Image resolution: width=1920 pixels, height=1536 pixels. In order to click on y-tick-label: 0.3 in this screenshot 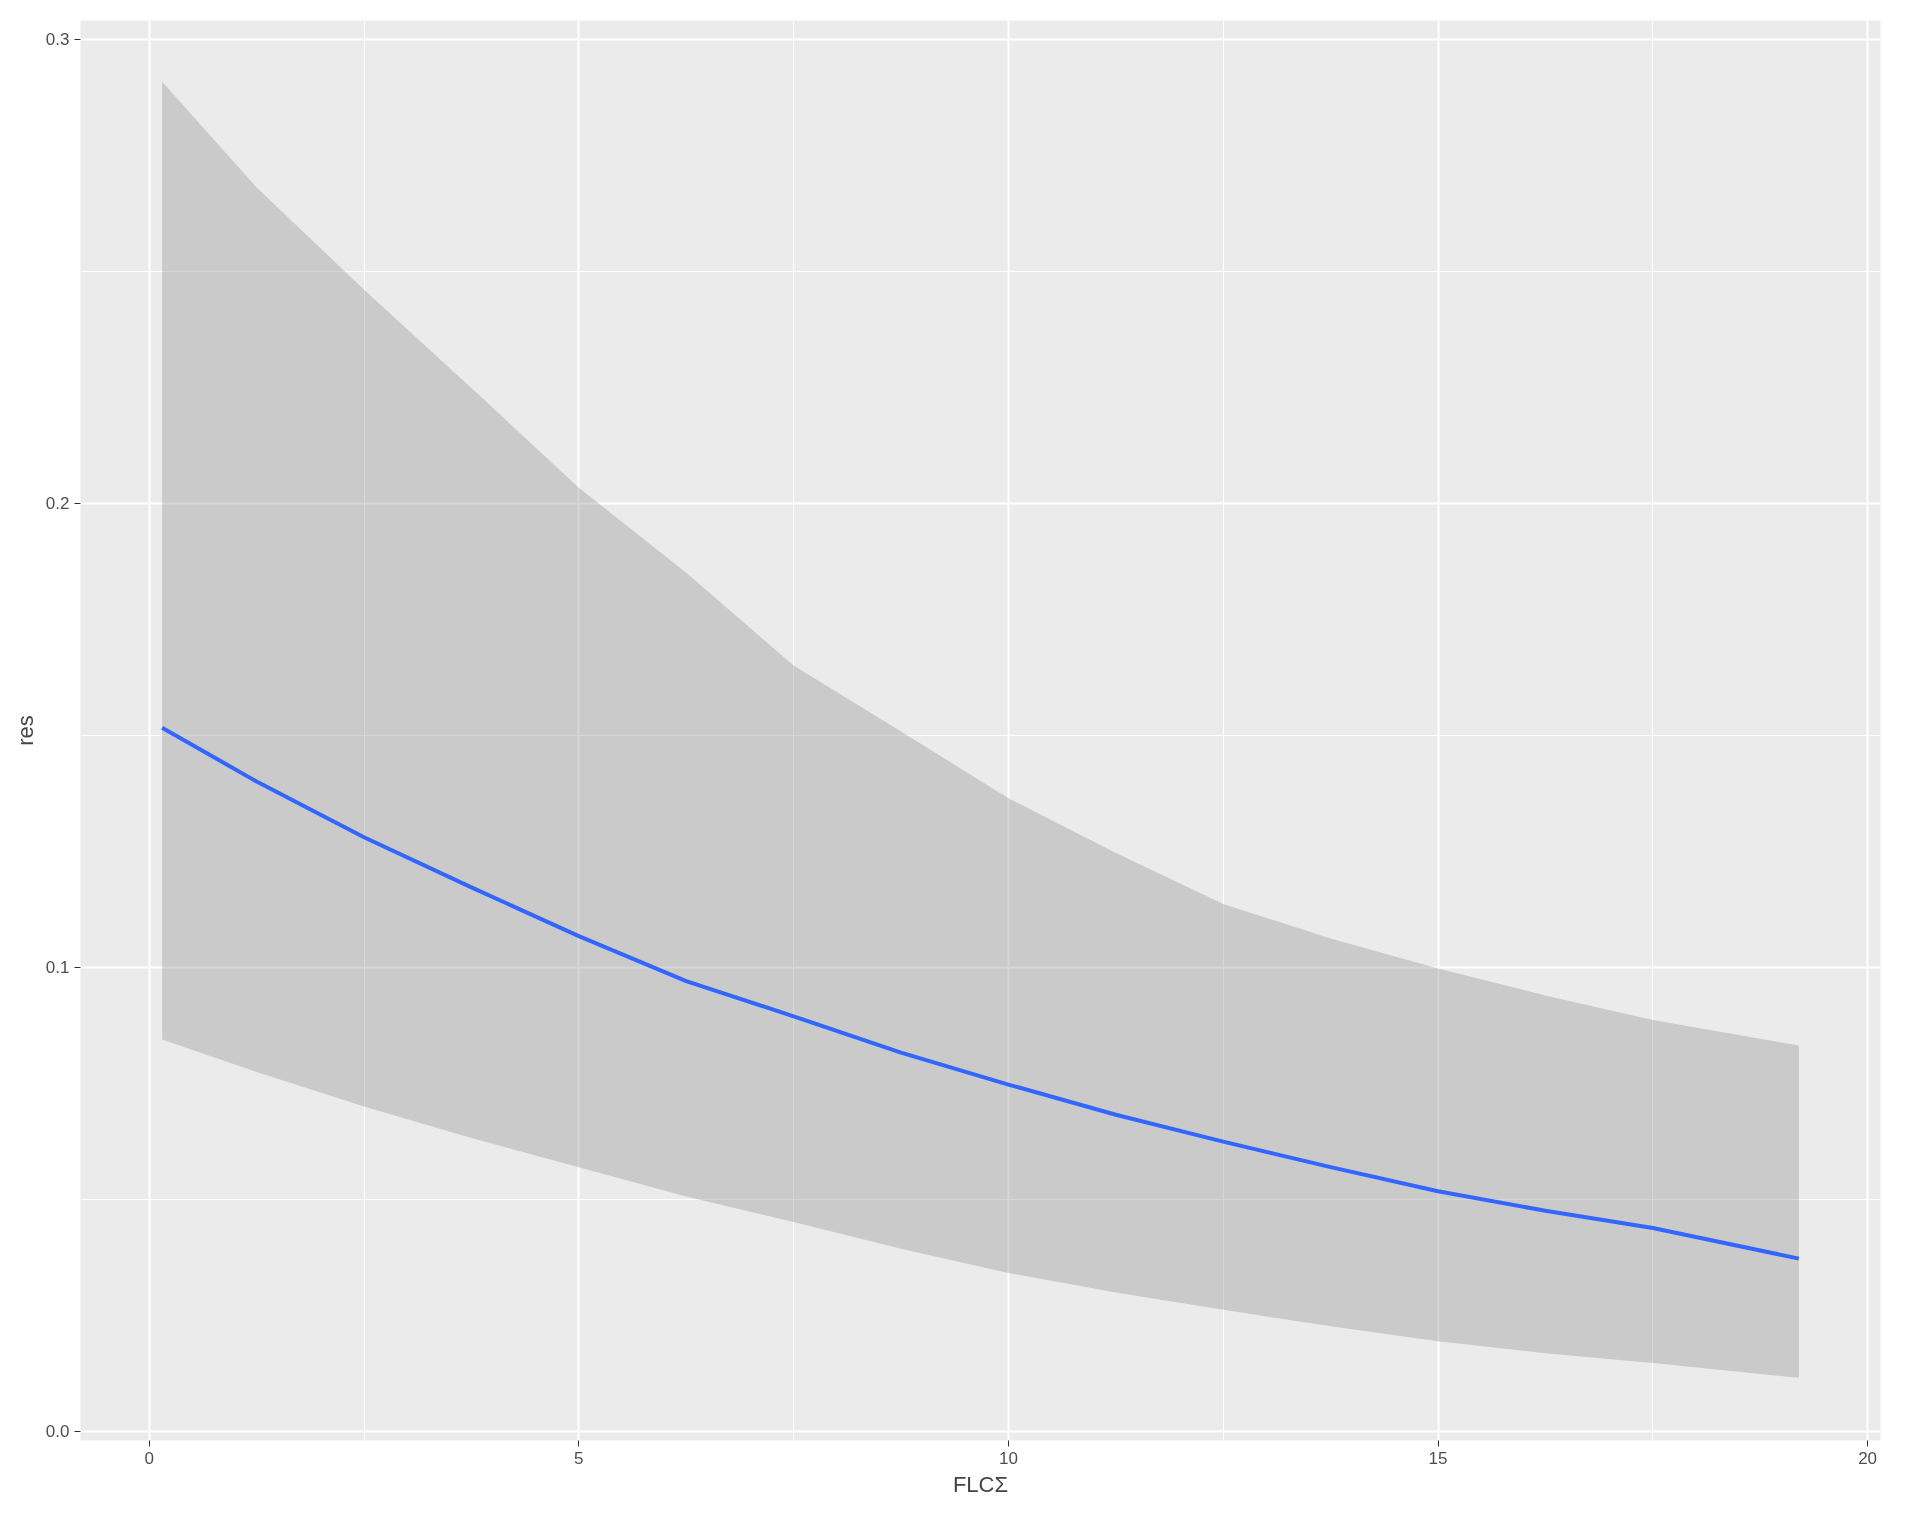, I will do `click(57, 40)`.